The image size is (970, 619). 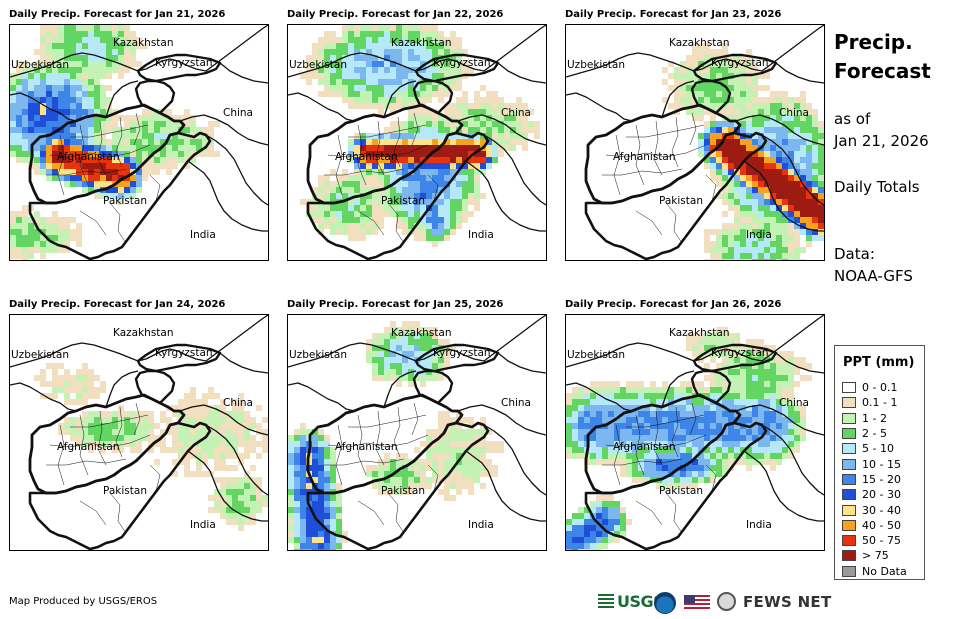 I want to click on legend-label: 2 - 5, so click(x=874, y=434).